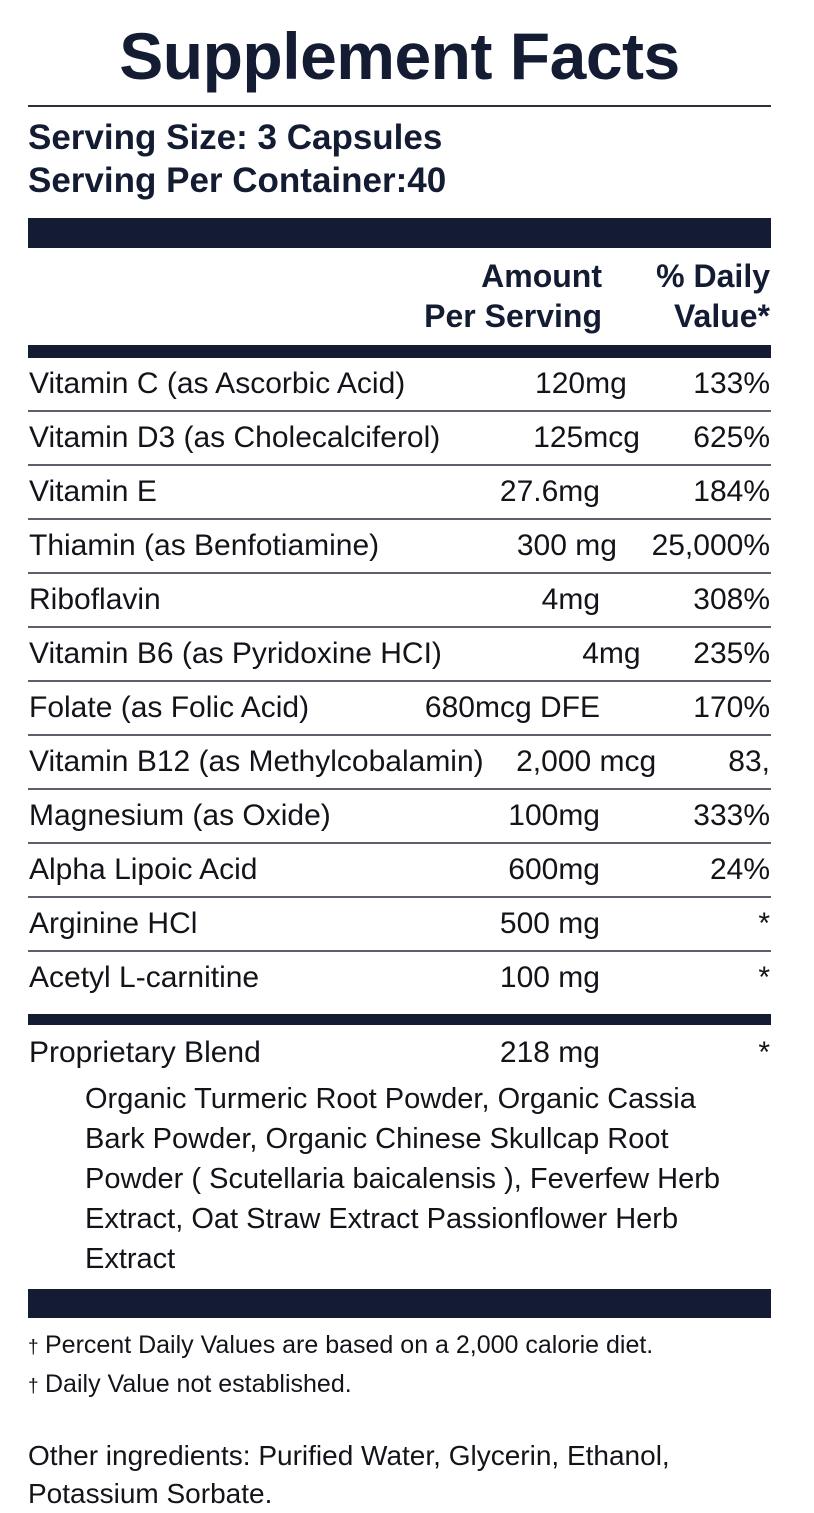 The height and width of the screenshot is (1513, 814). What do you see at coordinates (217, 383) in the screenshot?
I see `nutrient-name: Vitamin C (as Ascorbic Acid)` at bounding box center [217, 383].